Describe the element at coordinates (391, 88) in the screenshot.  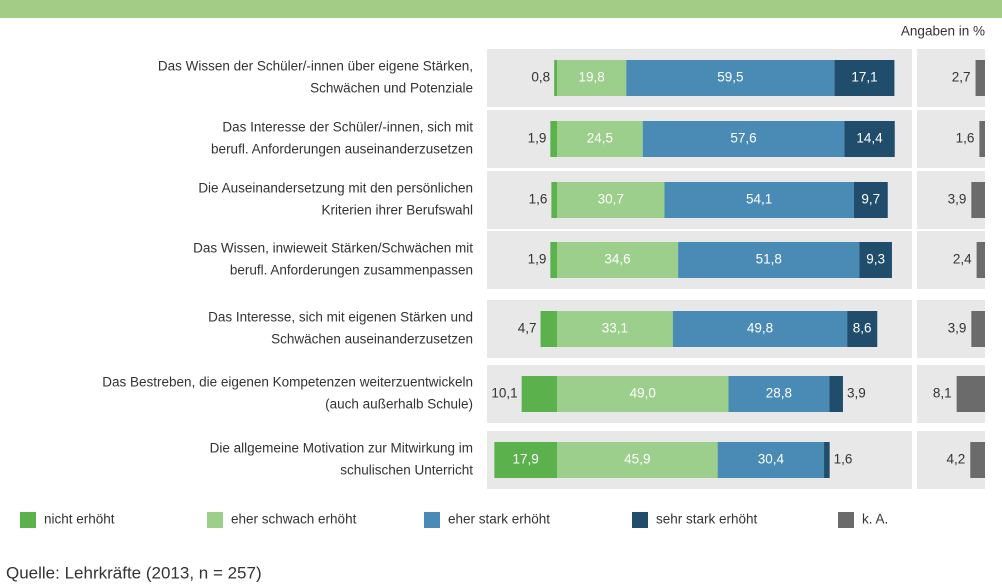
I see `category-label: Schwächen und Potenziale` at that location.